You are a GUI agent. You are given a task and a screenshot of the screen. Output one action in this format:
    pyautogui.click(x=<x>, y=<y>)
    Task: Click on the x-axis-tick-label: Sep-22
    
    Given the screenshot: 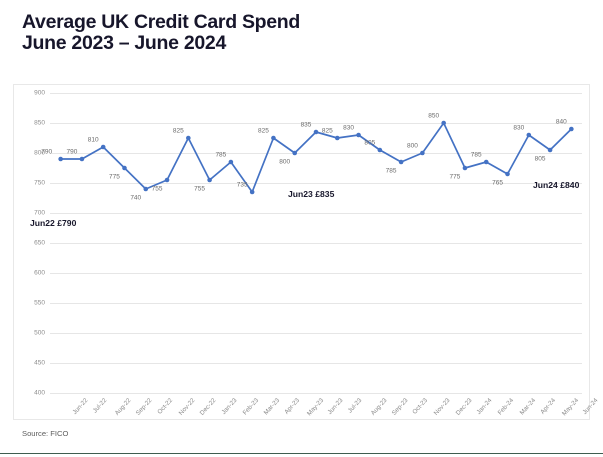 What is the action you would take?
    pyautogui.click(x=144, y=407)
    